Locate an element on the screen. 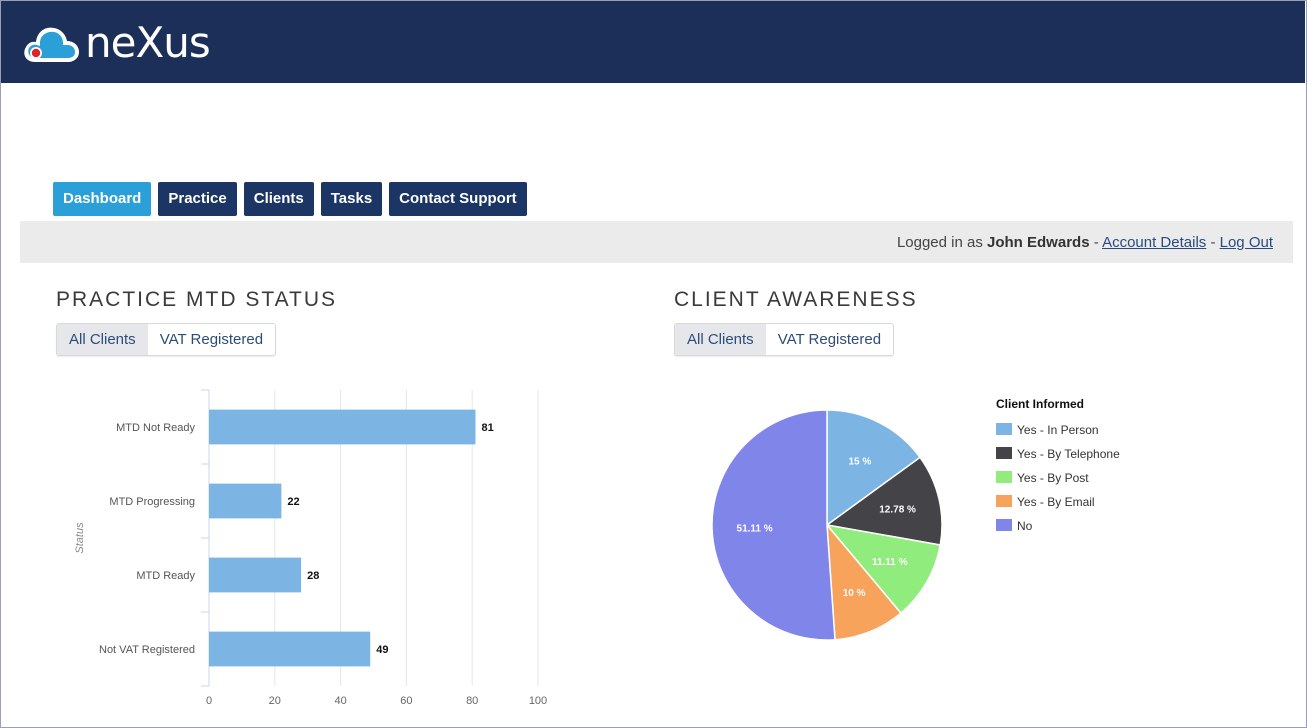 This screenshot has width=1307, height=728. nexus-logo: neXus is located at coordinates (116, 42).